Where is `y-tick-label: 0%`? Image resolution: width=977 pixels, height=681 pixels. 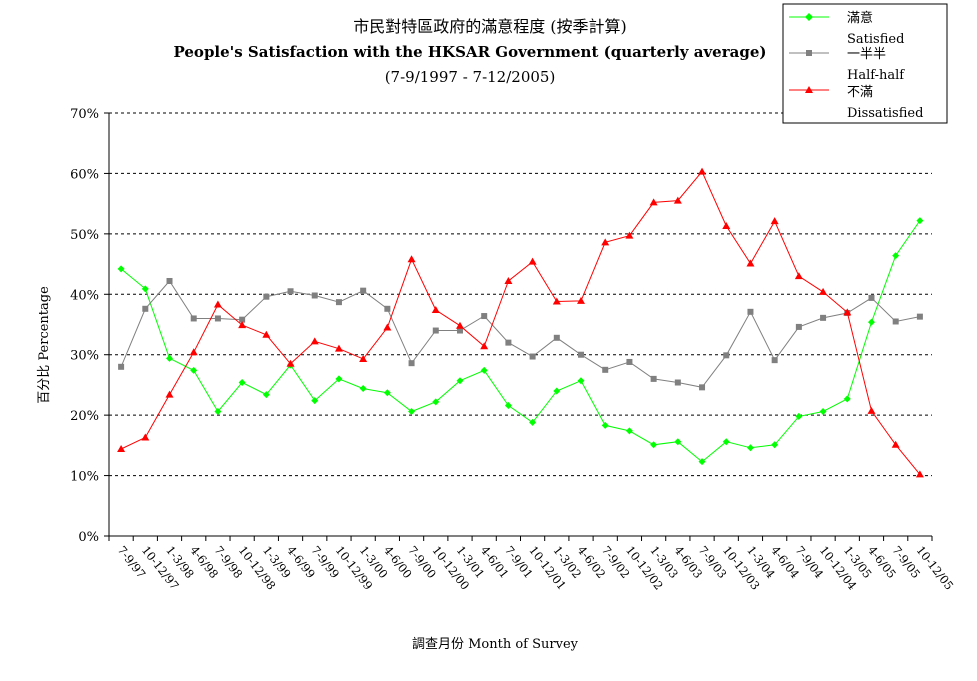
y-tick-label: 0% is located at coordinates (88, 537).